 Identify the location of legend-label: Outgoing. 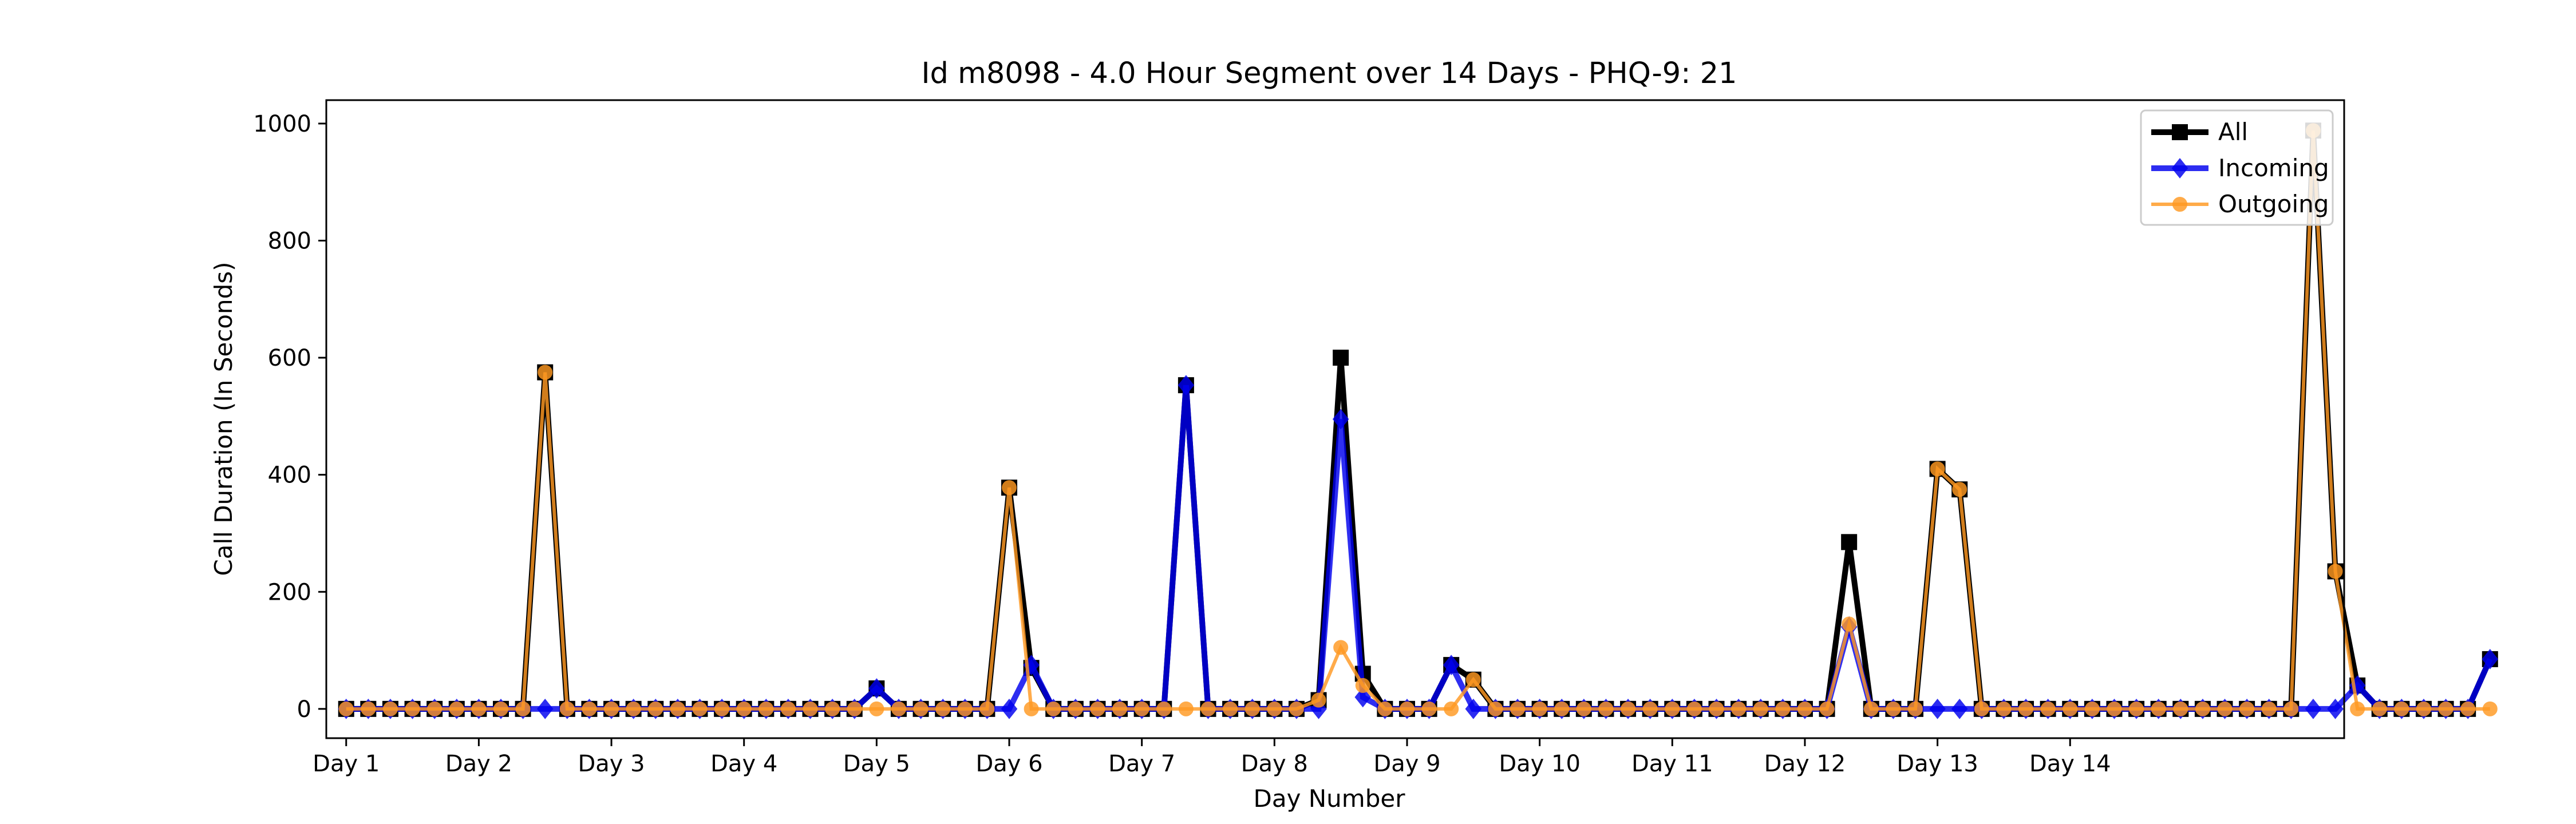
(2273, 204).